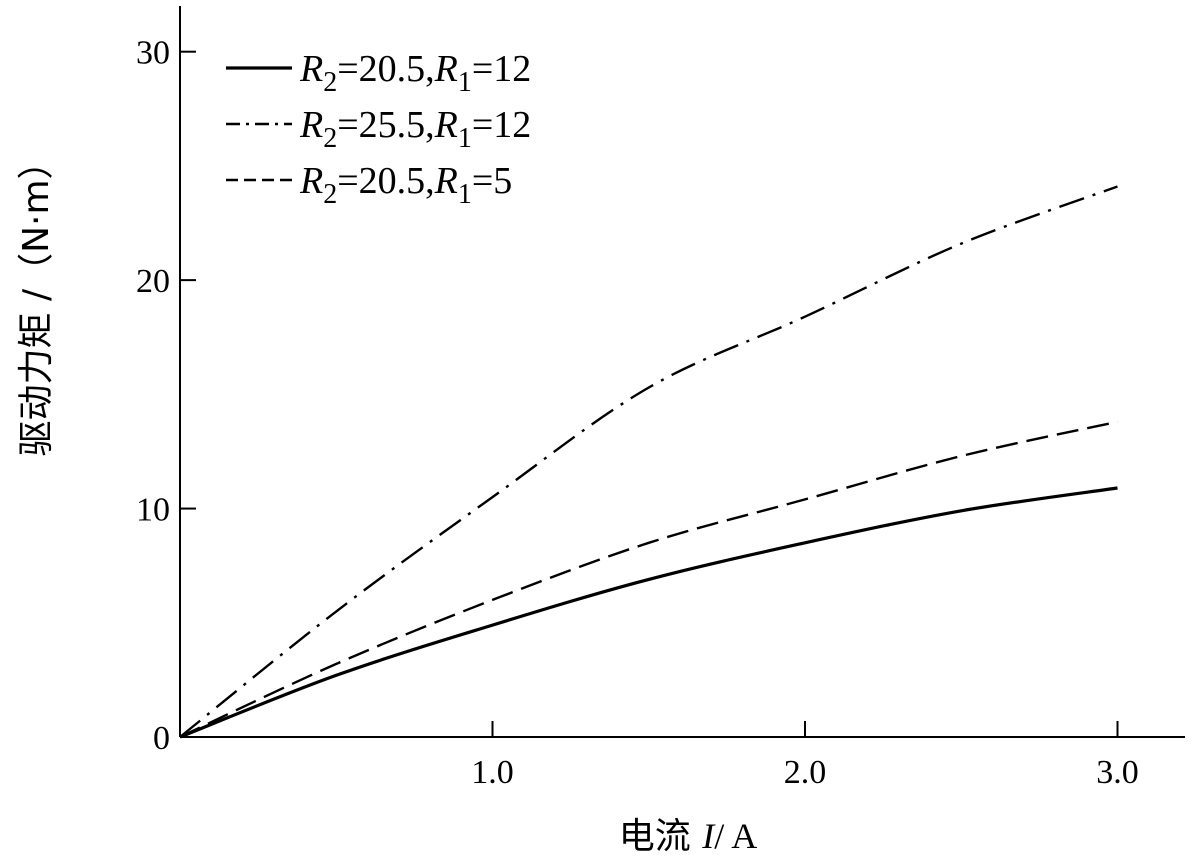 The width and height of the screenshot is (1200, 860). What do you see at coordinates (36, 299) in the screenshot?
I see `y-axis-title: 驱动力矩 /（N·m）` at bounding box center [36, 299].